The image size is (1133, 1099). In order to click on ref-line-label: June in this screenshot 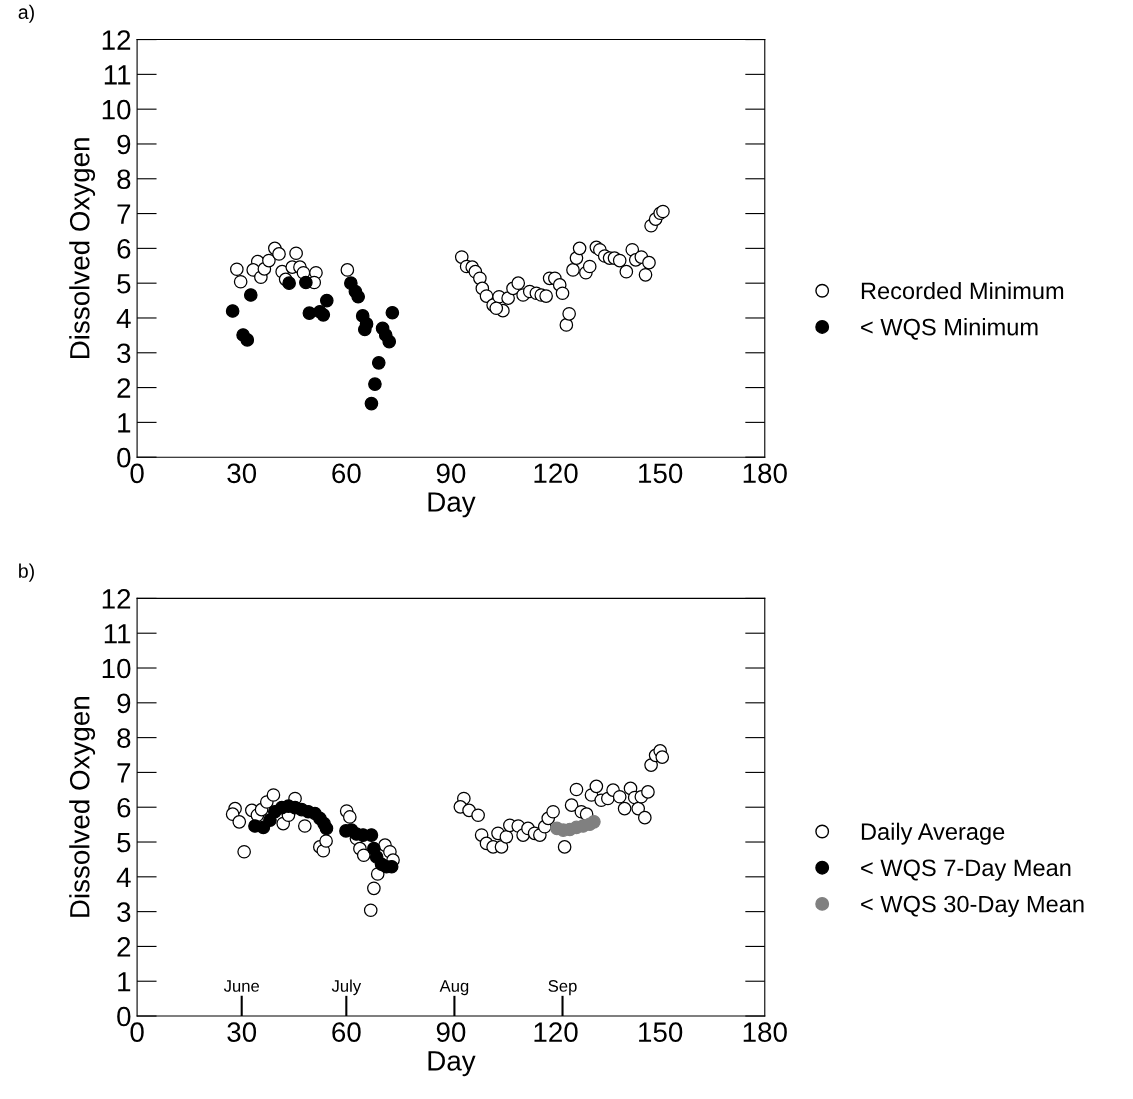, I will do `click(241, 986)`.